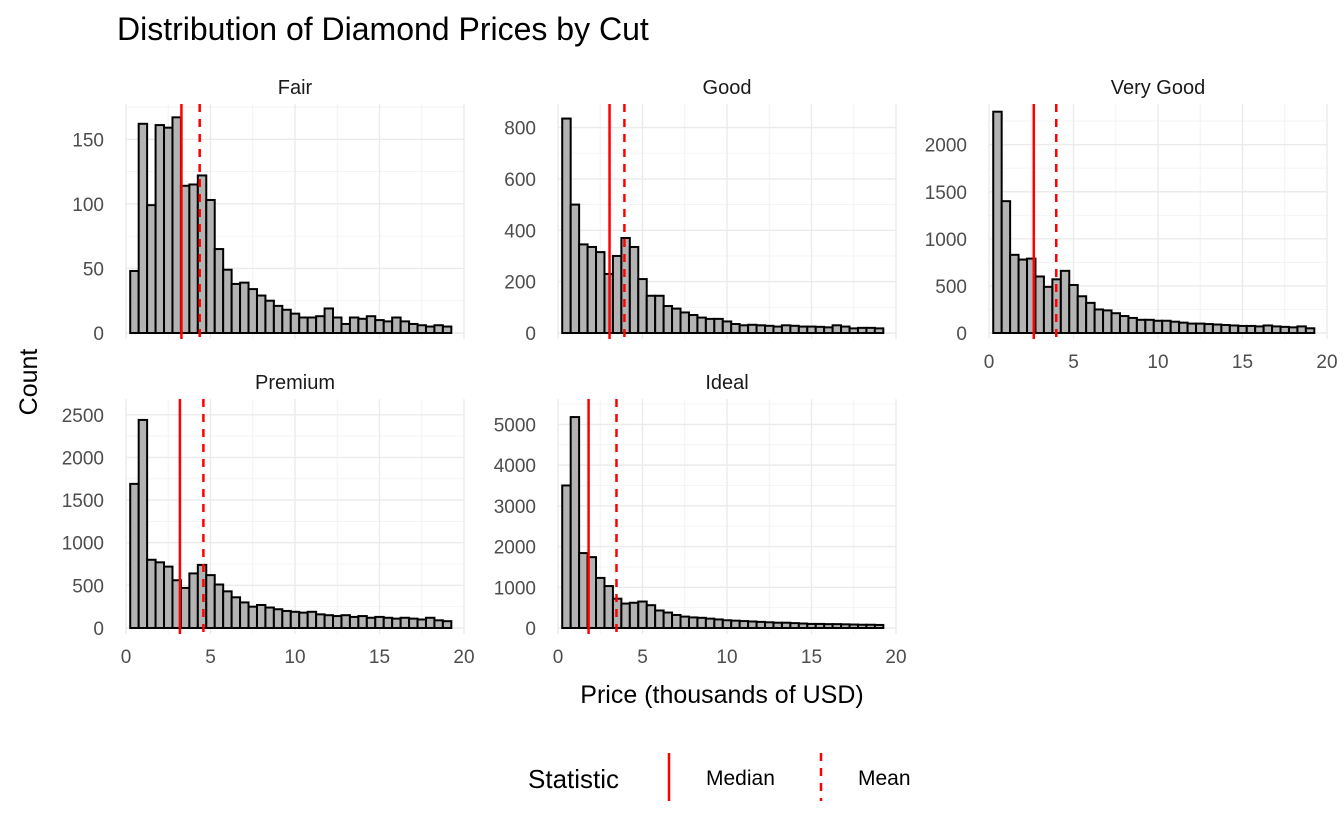 The width and height of the screenshot is (1344, 830). I want to click on panel-good-strip-label: Good, so click(727, 88).